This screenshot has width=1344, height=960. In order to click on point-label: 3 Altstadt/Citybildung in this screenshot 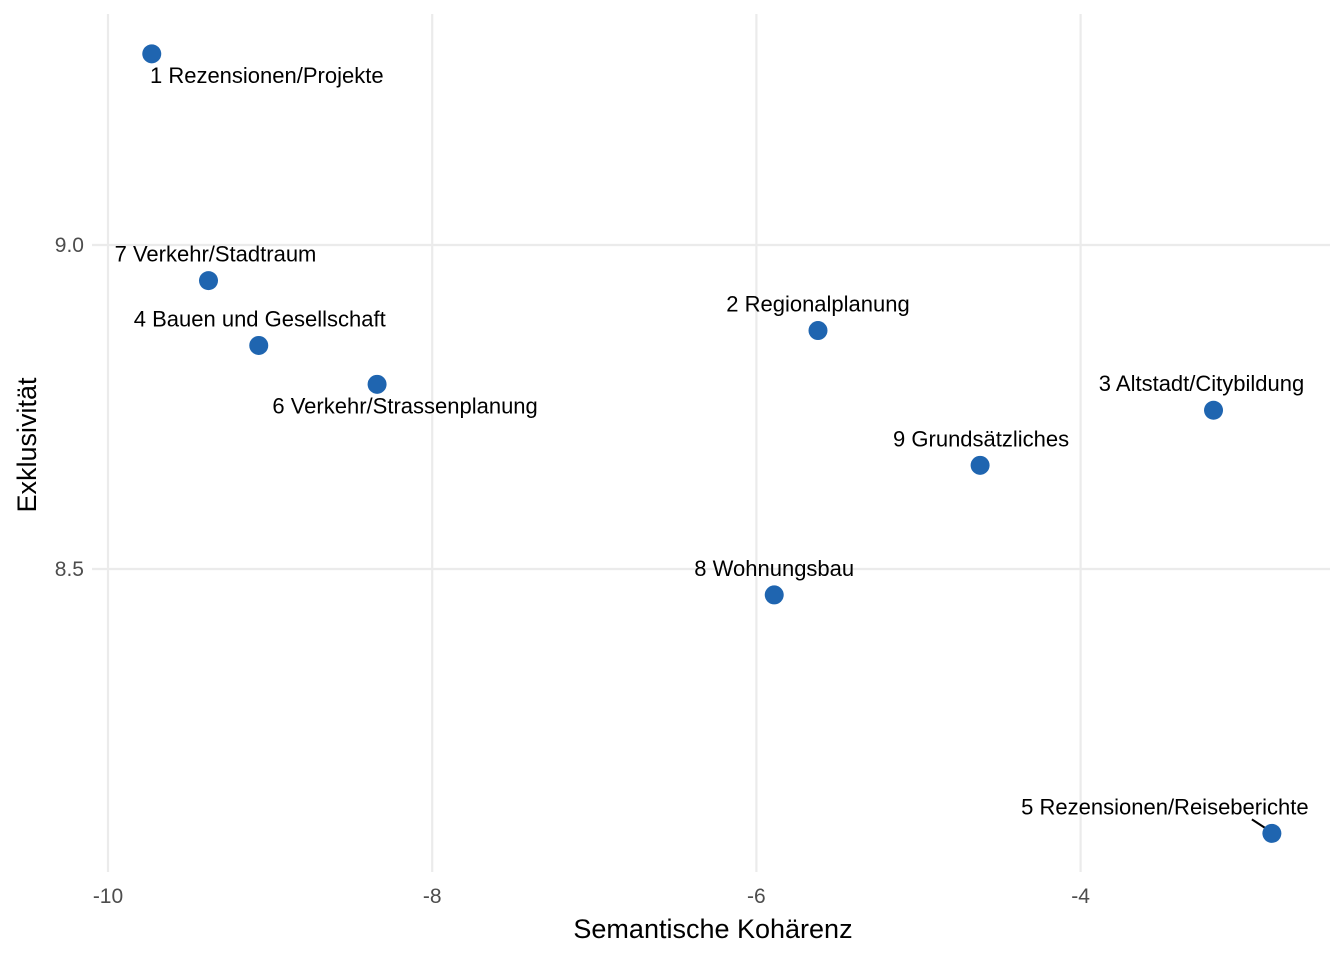, I will do `click(1201, 383)`.